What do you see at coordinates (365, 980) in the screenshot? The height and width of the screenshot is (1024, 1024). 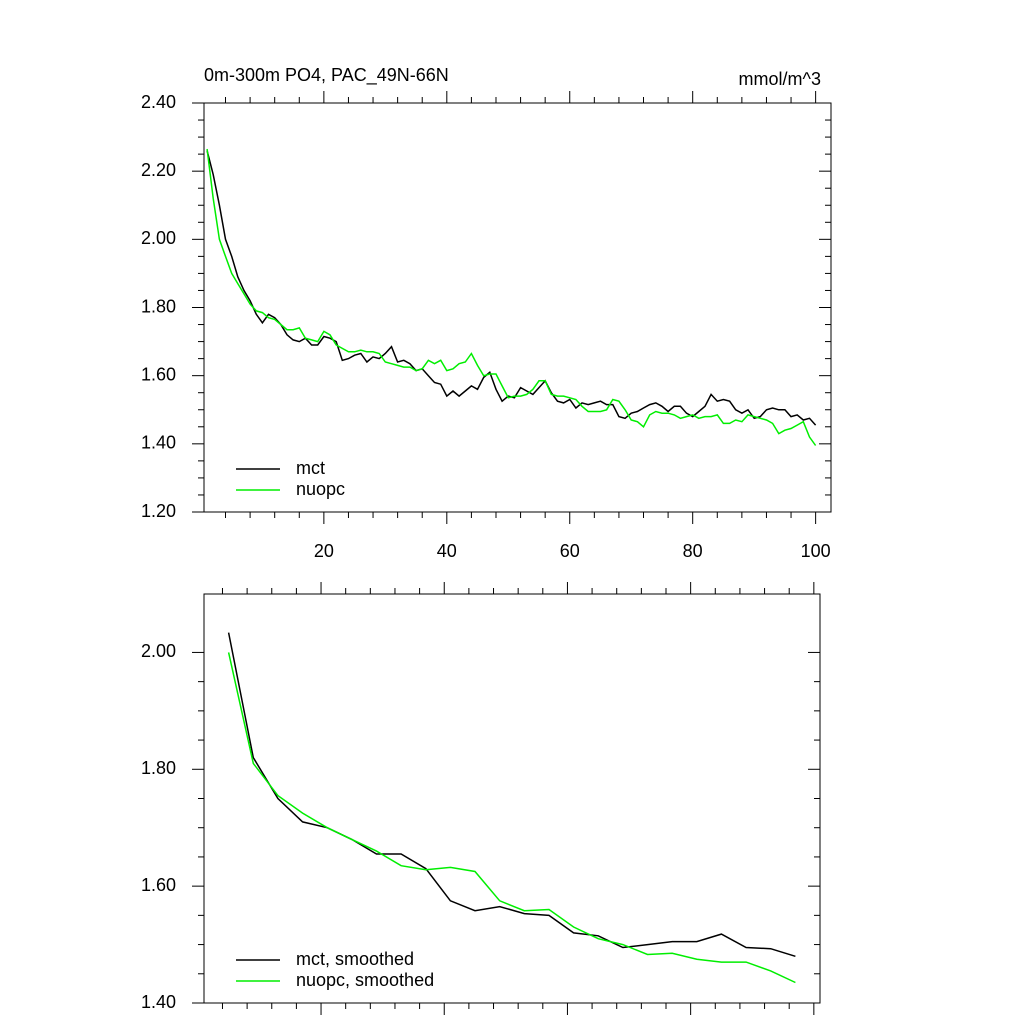 I see `legend-label: nuopc, smoothed` at bounding box center [365, 980].